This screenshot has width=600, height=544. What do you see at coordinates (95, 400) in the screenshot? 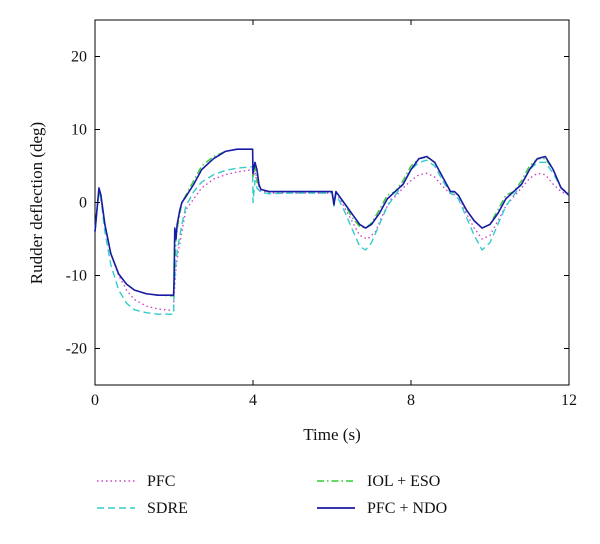
I see `x-tick-label-0: 0` at bounding box center [95, 400].